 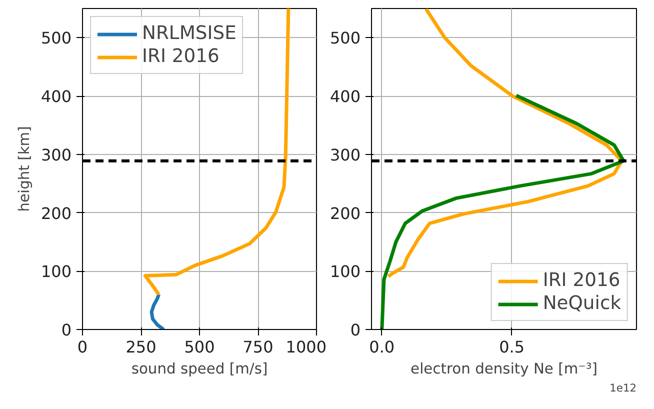 I want to click on x-axis-title: sound speed [m/s], so click(x=199, y=369).